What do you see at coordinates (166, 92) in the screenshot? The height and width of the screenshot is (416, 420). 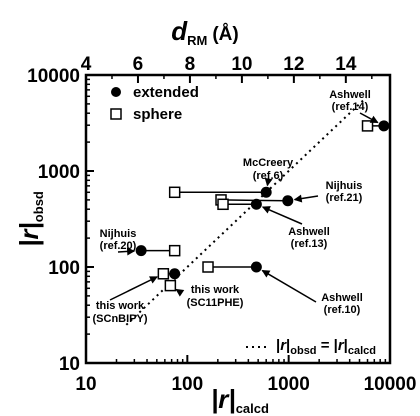 I see `legend-extended-label: extended` at bounding box center [166, 92].